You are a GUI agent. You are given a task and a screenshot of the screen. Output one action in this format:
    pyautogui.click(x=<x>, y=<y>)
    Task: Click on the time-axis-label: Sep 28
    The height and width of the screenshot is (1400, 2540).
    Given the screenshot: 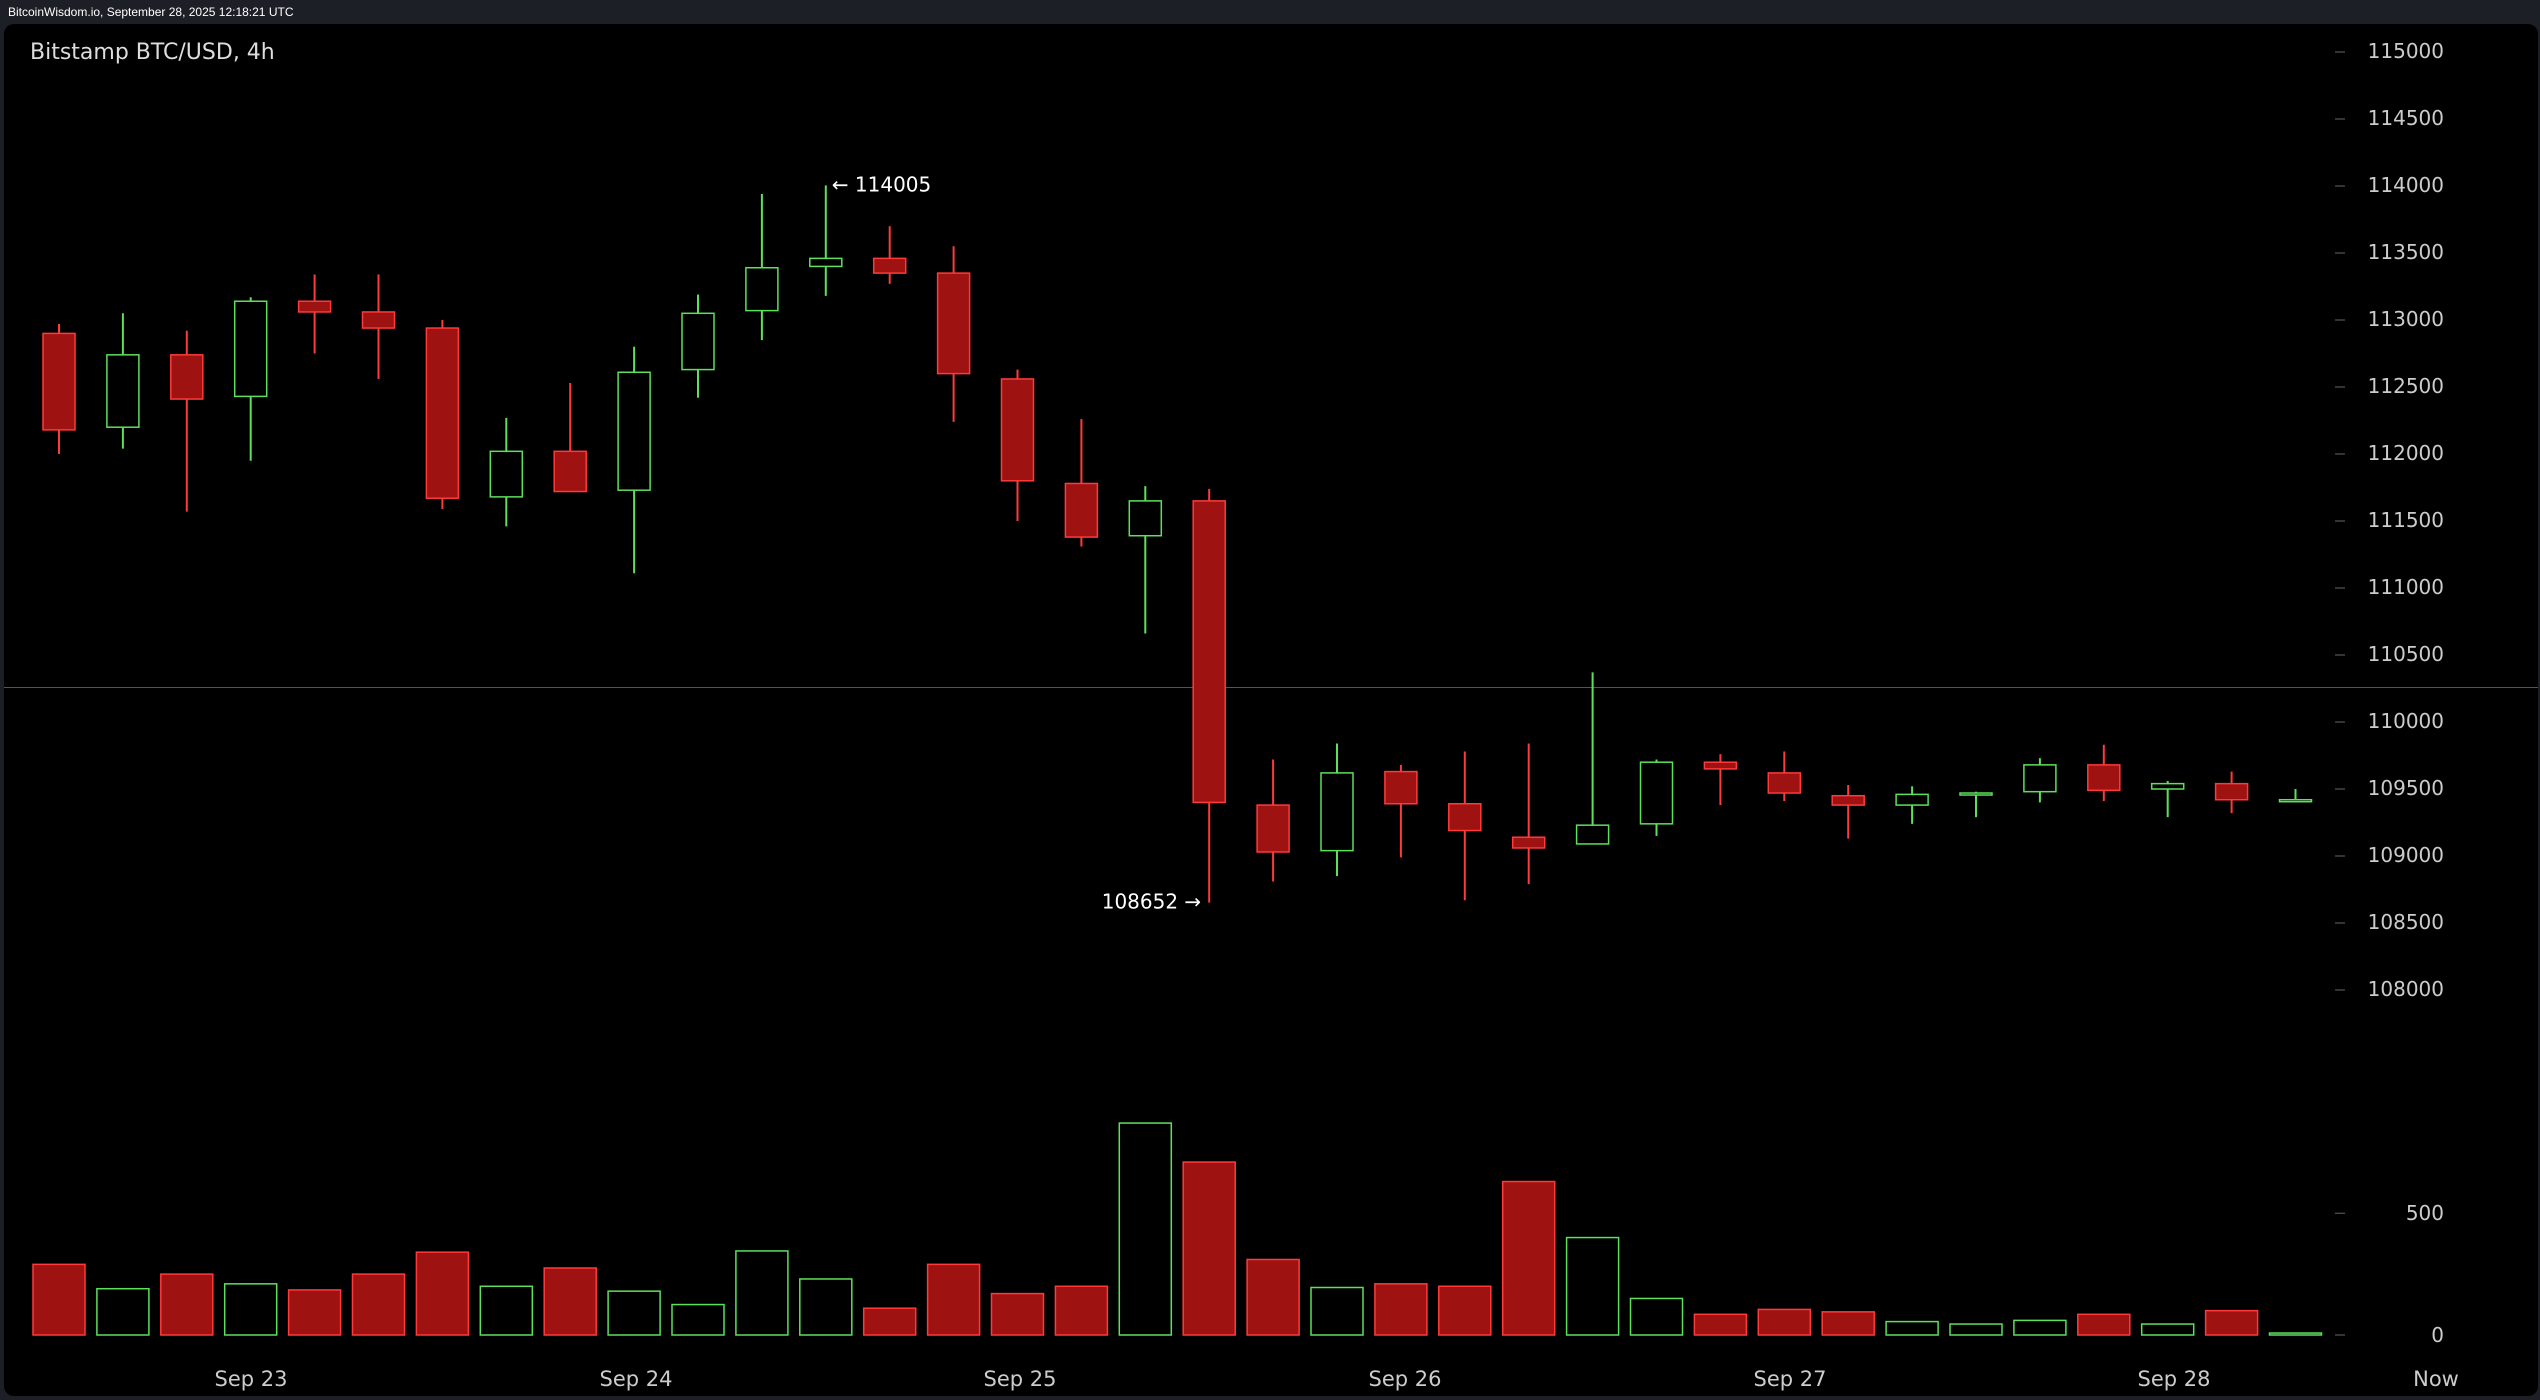 What is the action you would take?
    pyautogui.click(x=2174, y=1379)
    